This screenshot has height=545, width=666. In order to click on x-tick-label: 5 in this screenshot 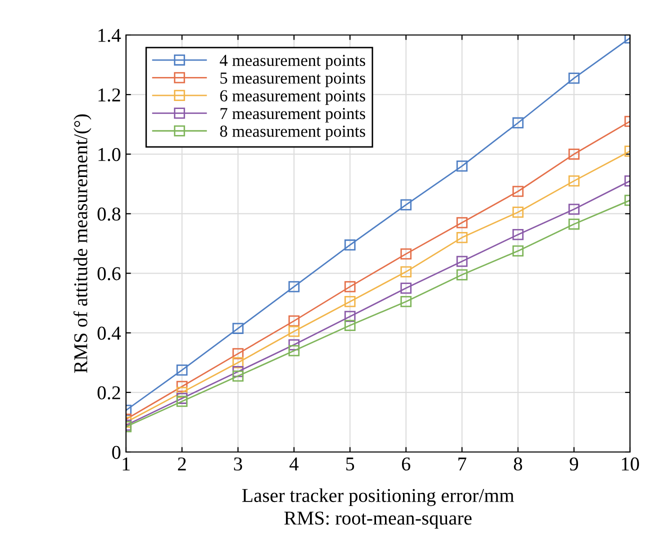, I will do `click(350, 464)`.